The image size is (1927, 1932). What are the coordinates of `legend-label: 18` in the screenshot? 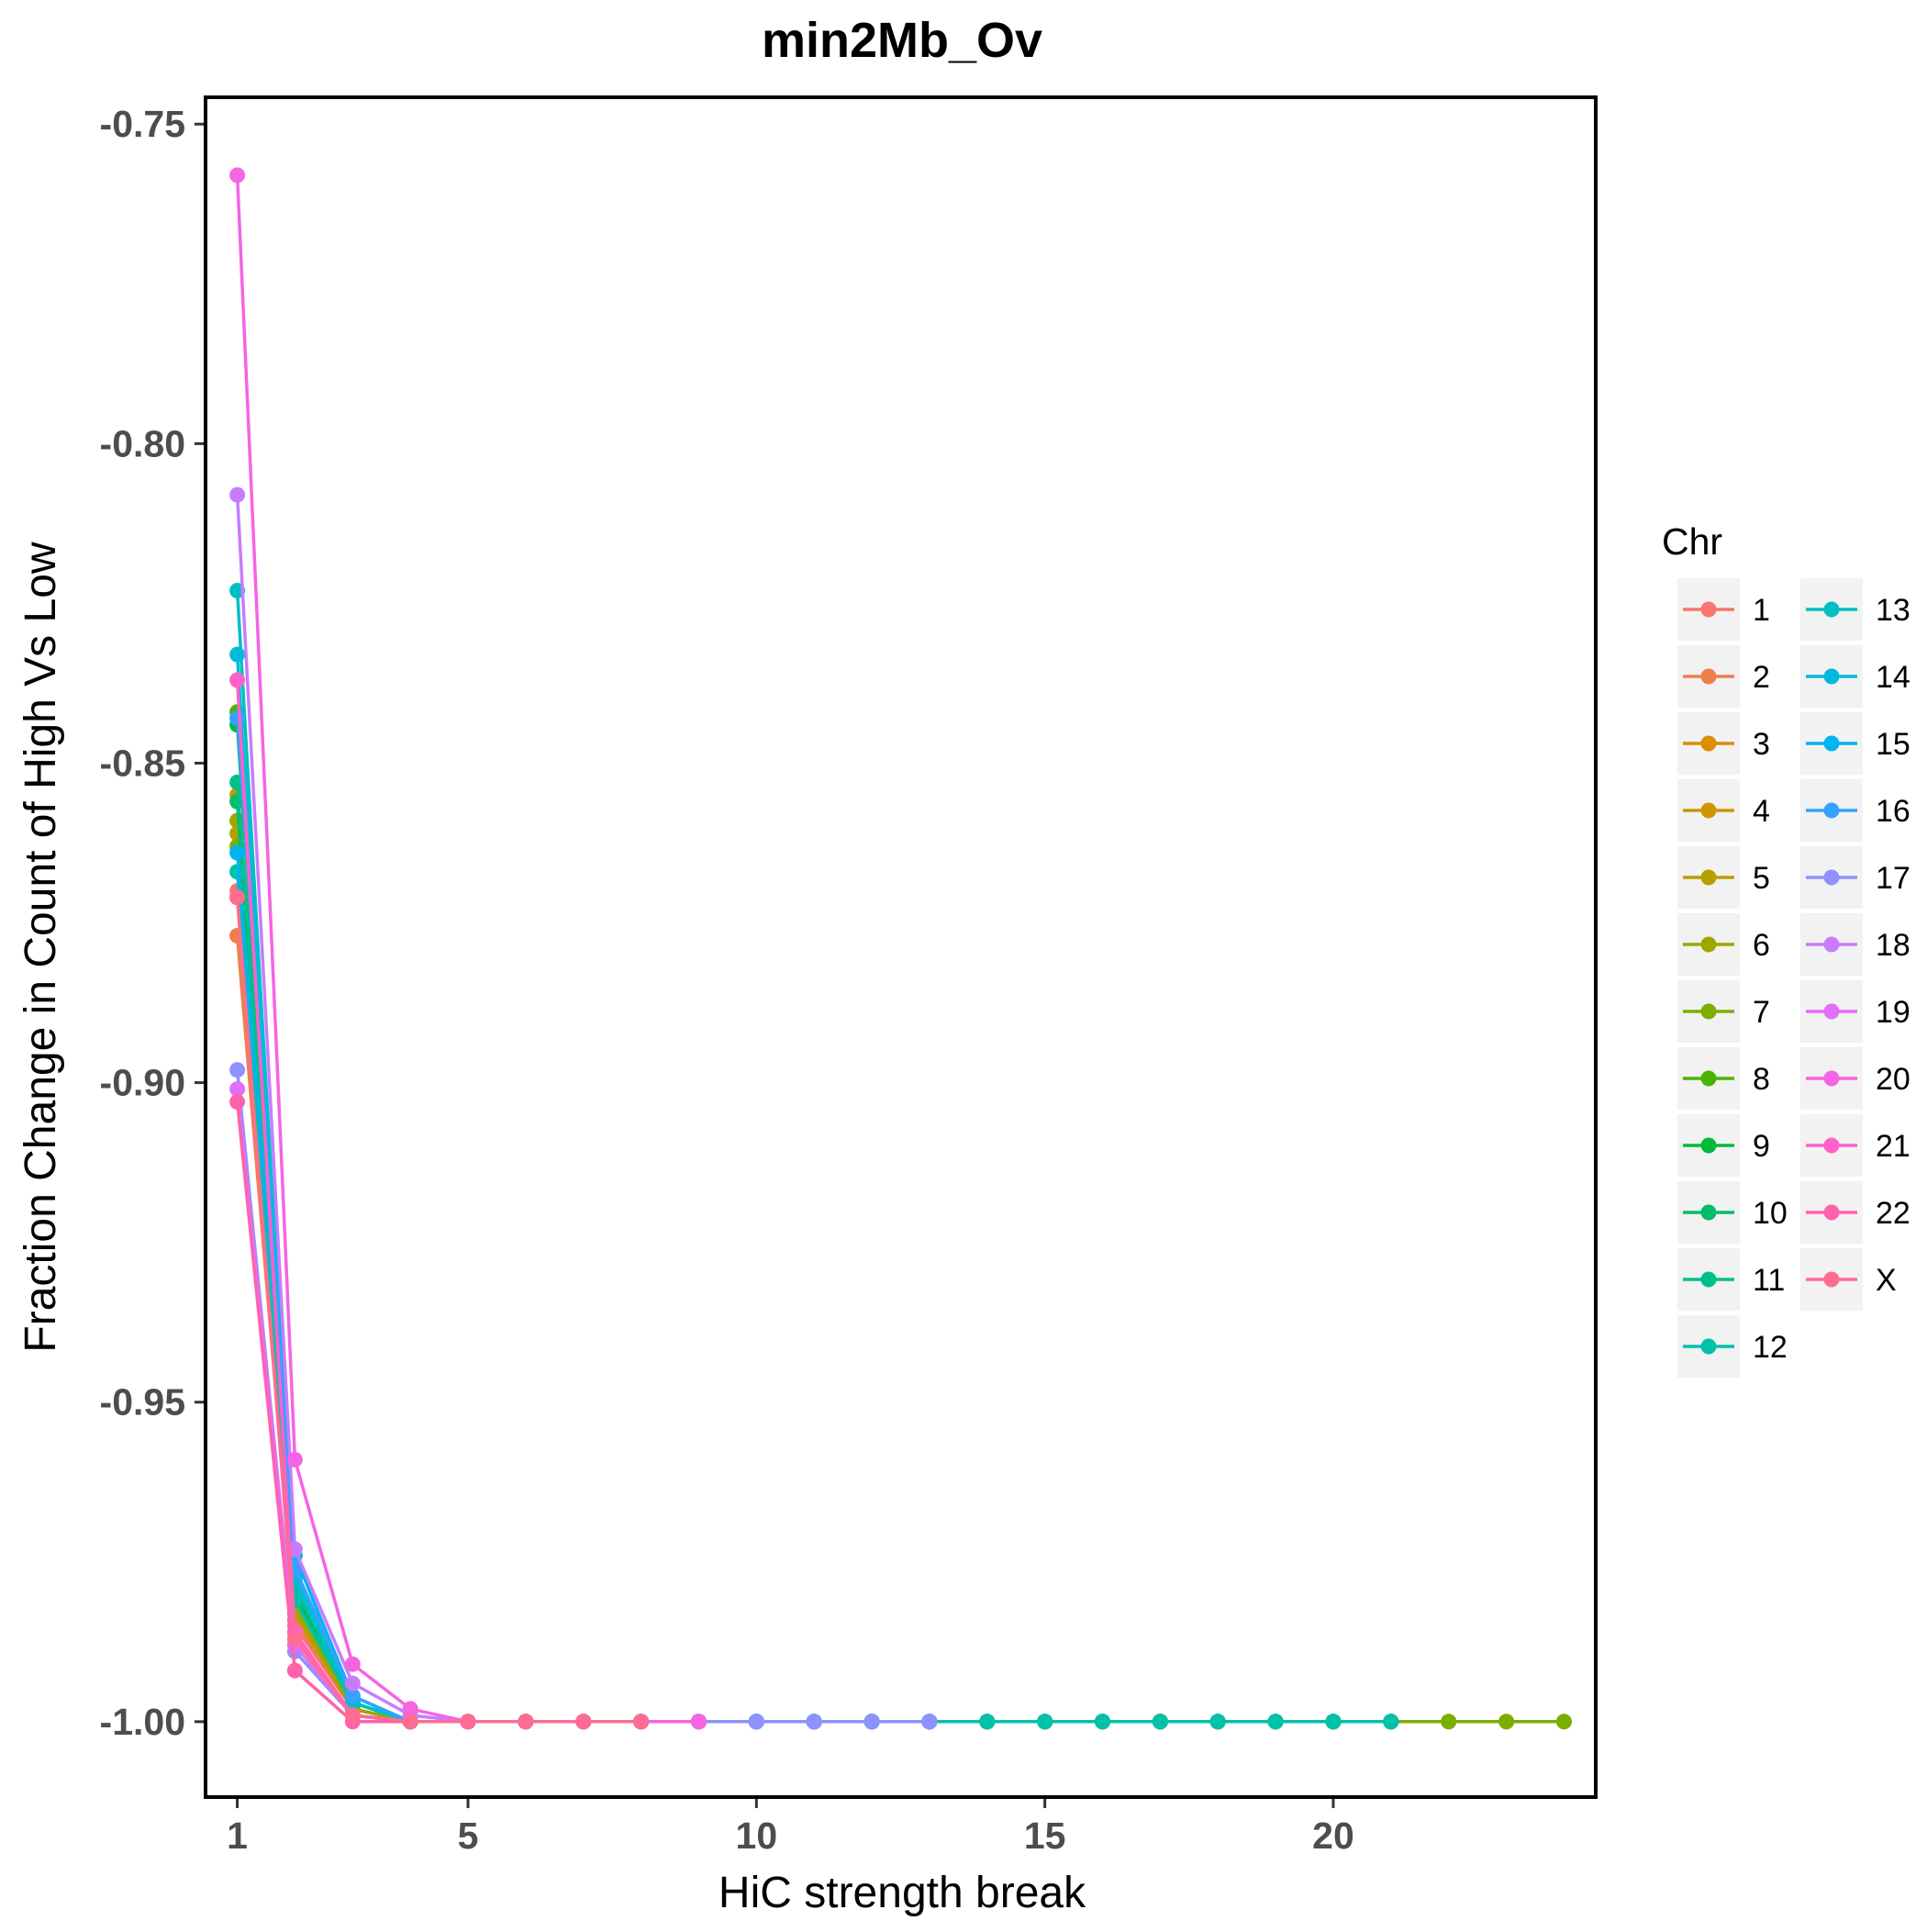 It's located at (1893, 946).